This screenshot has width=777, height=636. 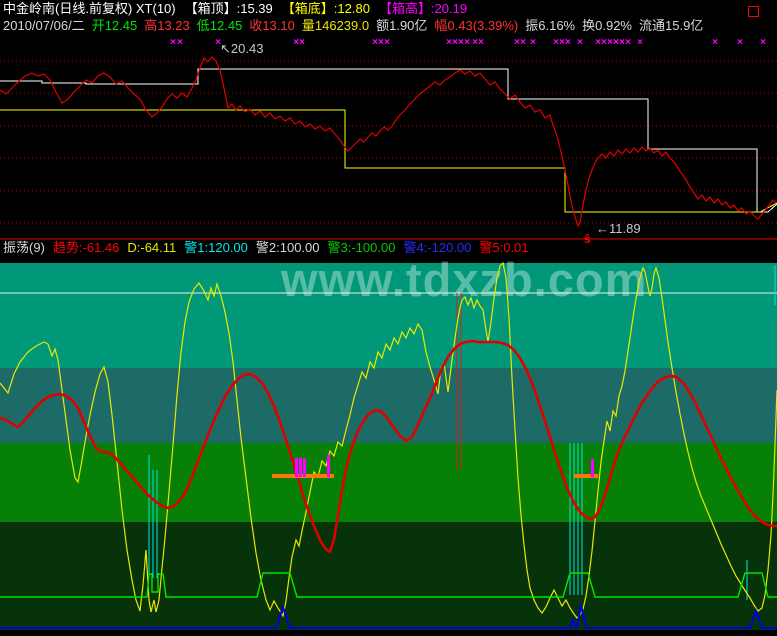 I want to click on quote-field: 幅0.43(3.39%), so click(x=476, y=25).